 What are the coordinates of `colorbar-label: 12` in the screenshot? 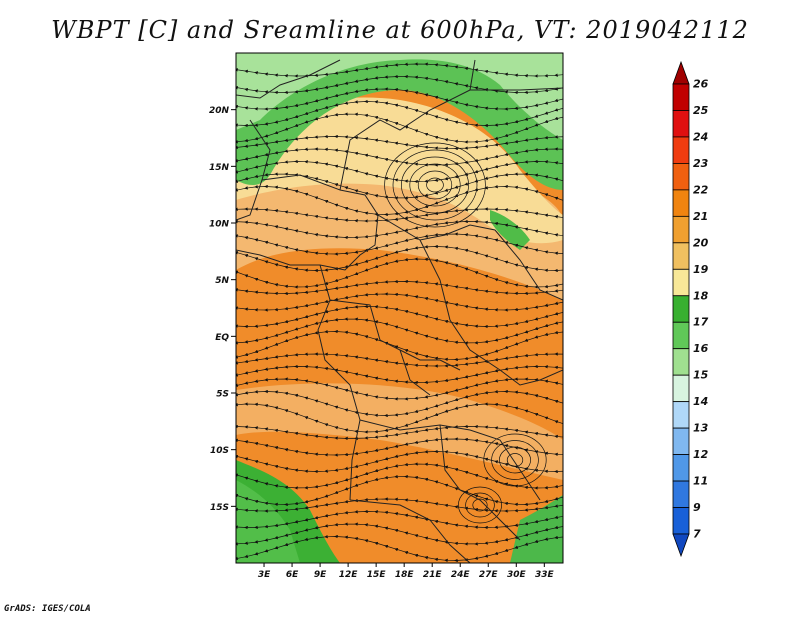 It's located at (701, 454).